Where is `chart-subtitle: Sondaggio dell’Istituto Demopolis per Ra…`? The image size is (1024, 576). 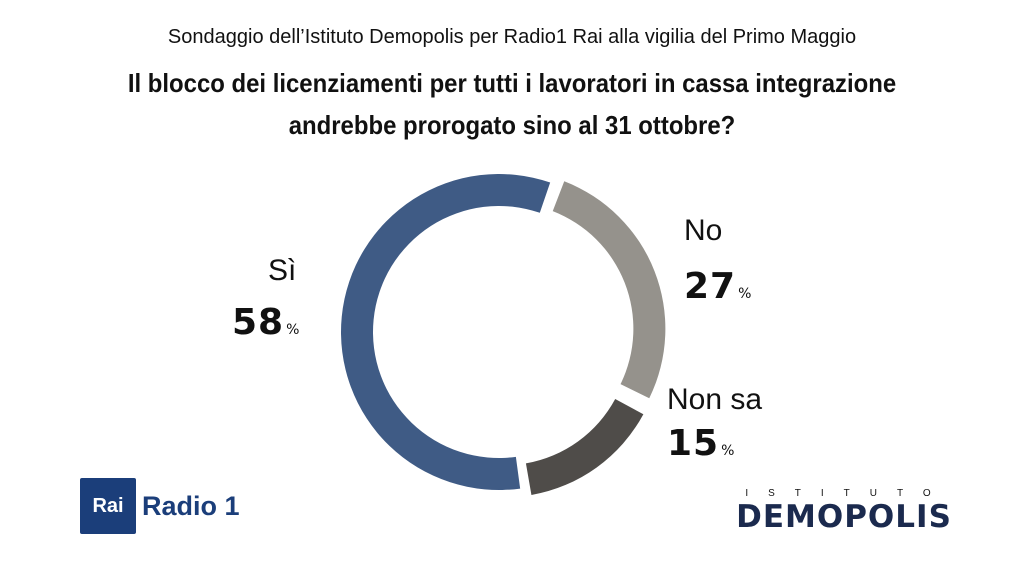 chart-subtitle: Sondaggio dell’Istituto Demopolis per Ra… is located at coordinates (512, 37).